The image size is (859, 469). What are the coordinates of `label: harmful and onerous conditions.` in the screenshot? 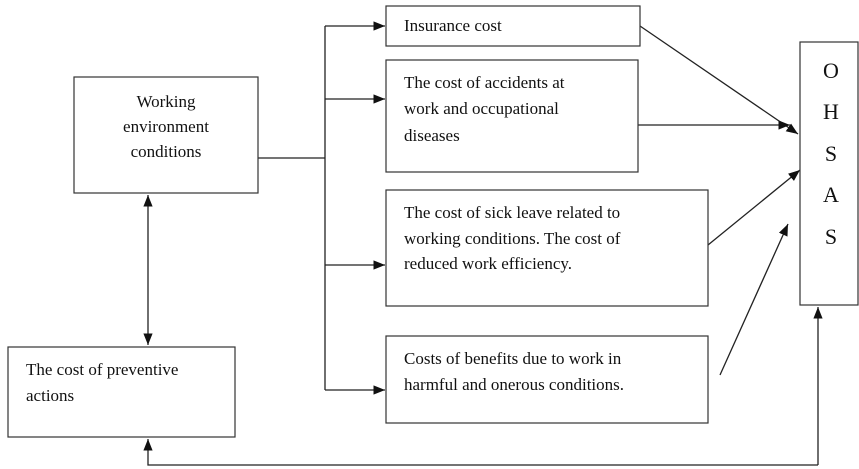 It's located at (514, 384).